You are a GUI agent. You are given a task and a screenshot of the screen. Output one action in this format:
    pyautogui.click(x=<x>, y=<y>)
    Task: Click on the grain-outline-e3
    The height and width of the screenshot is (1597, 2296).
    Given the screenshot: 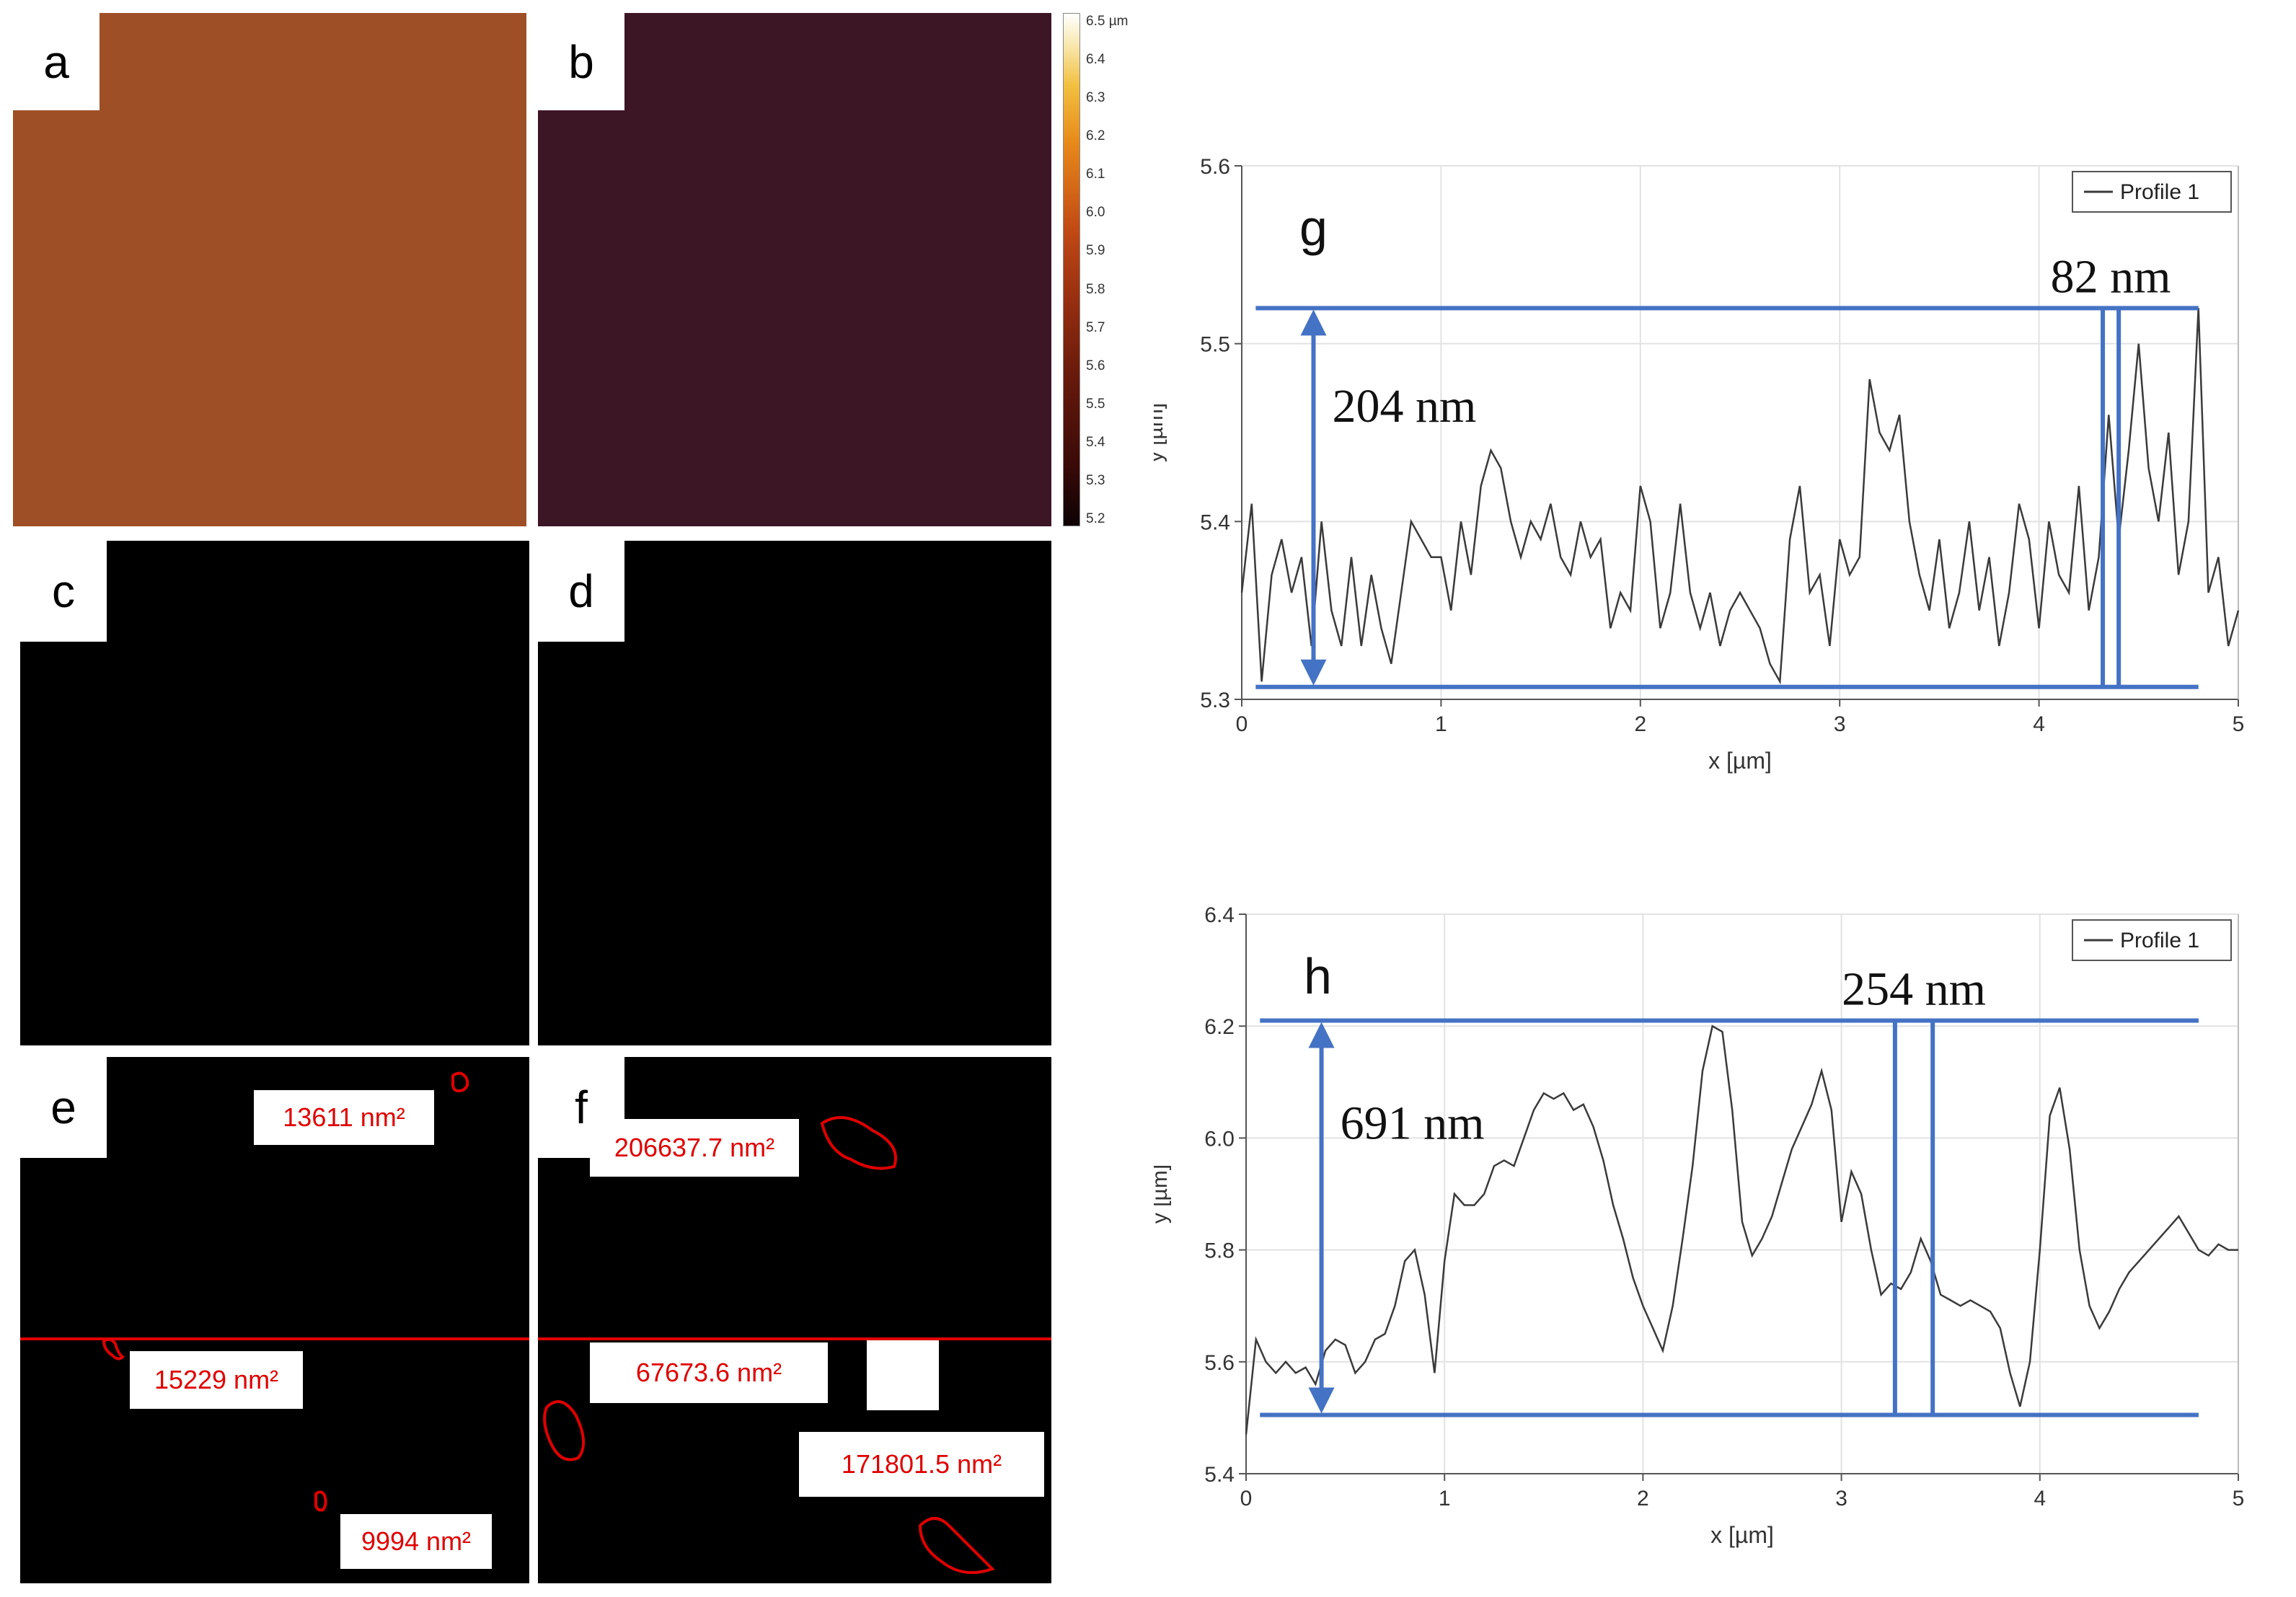 What is the action you would take?
    pyautogui.click(x=320, y=1501)
    